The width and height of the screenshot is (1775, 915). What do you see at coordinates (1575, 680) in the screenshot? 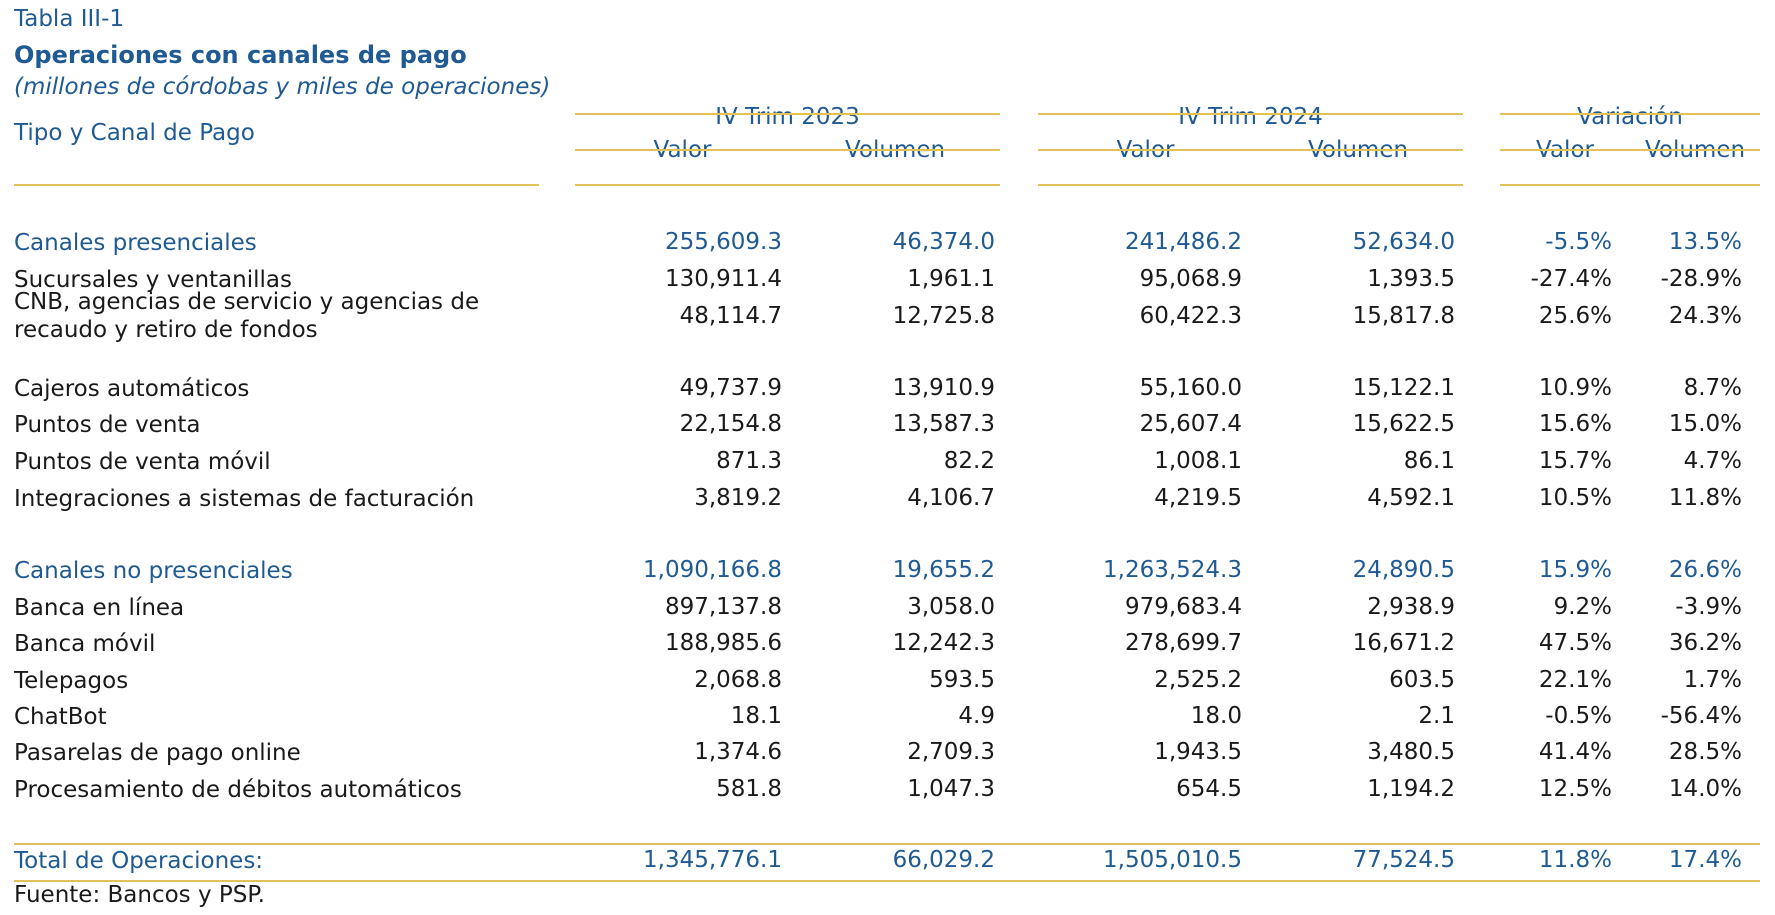
I see `cell-valor-variacion: 22.1%` at bounding box center [1575, 680].